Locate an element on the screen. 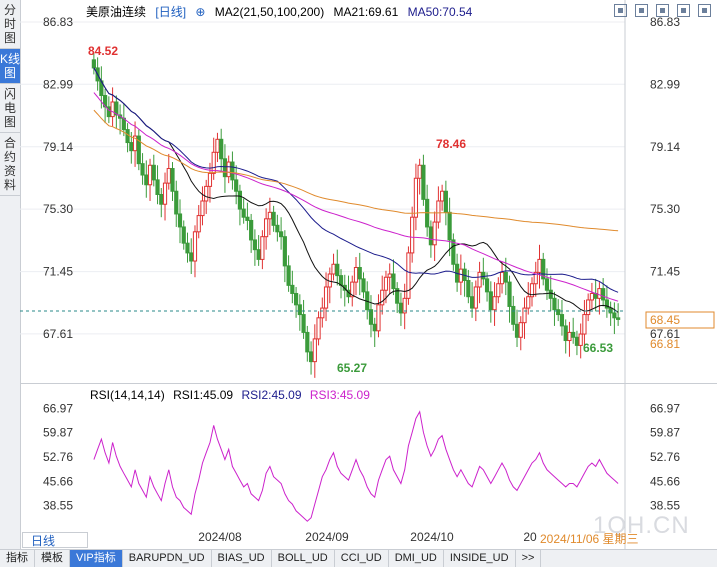  period-button: 日线 is located at coordinates (55, 540).